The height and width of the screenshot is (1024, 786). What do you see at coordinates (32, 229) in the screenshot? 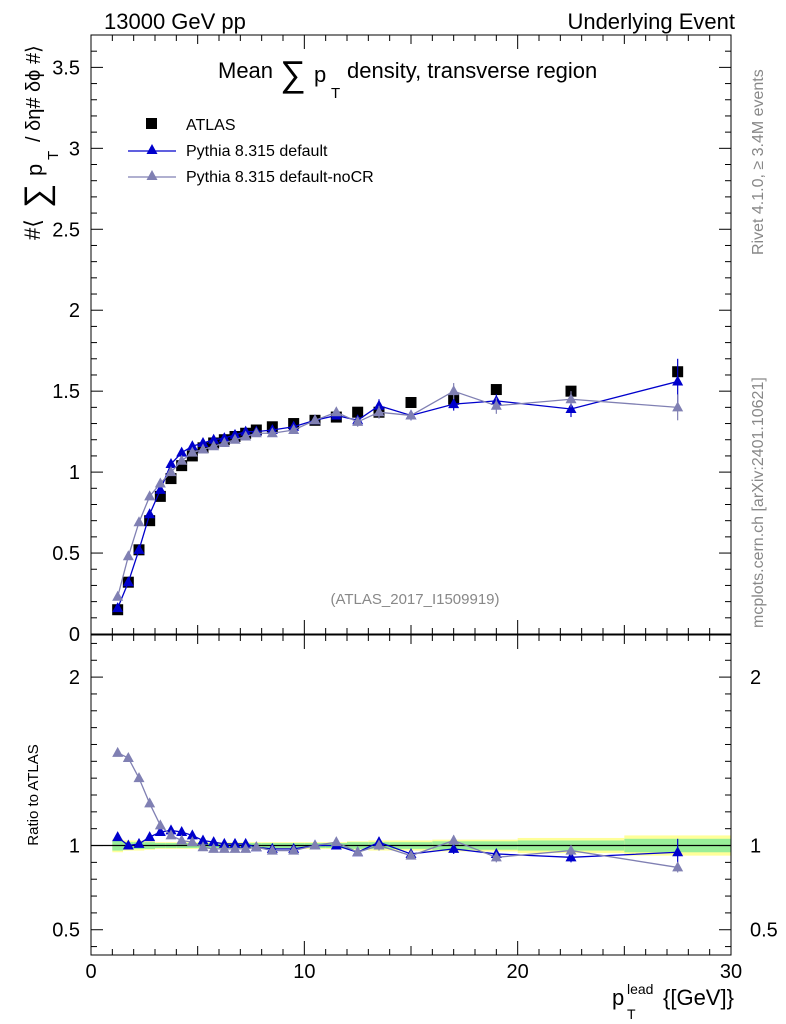
I see `ylabel-hash: #⟨` at bounding box center [32, 229].